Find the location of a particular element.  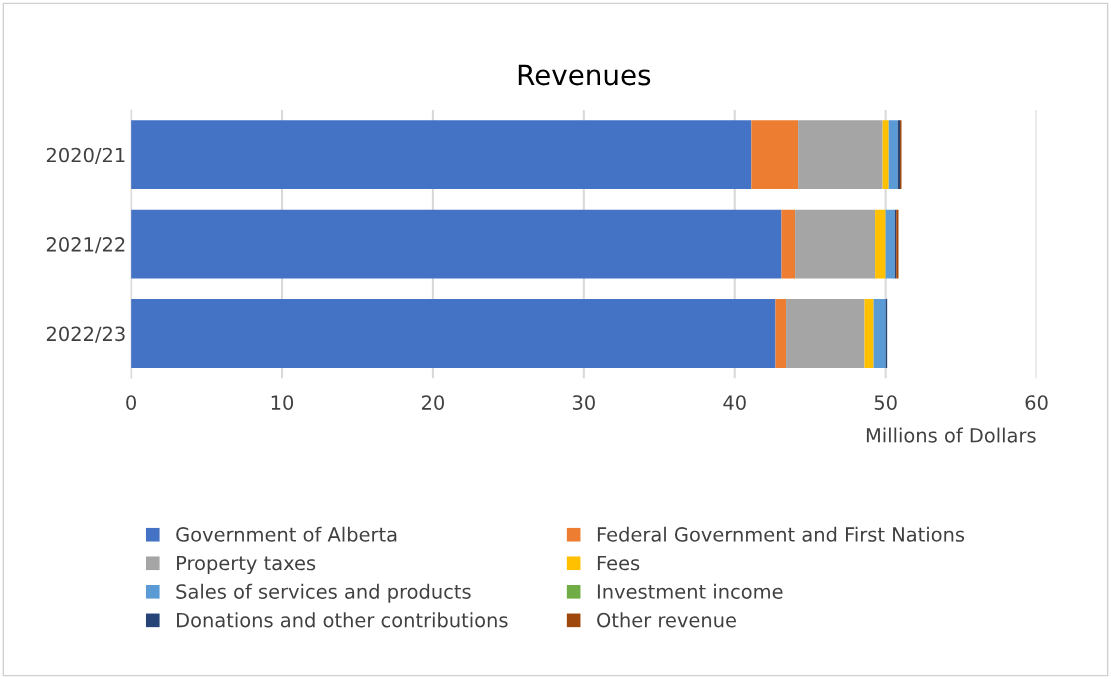

legend-label: Sales of services and products is located at coordinates (323, 593).